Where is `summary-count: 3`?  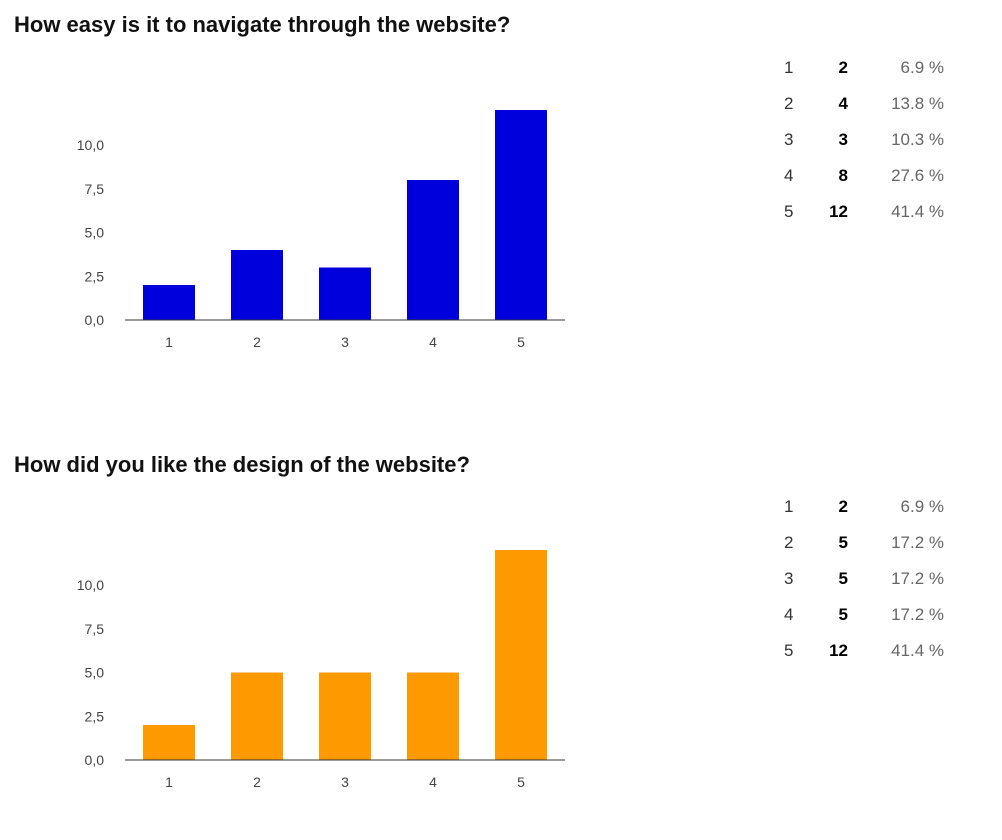 summary-count: 3 is located at coordinates (843, 139).